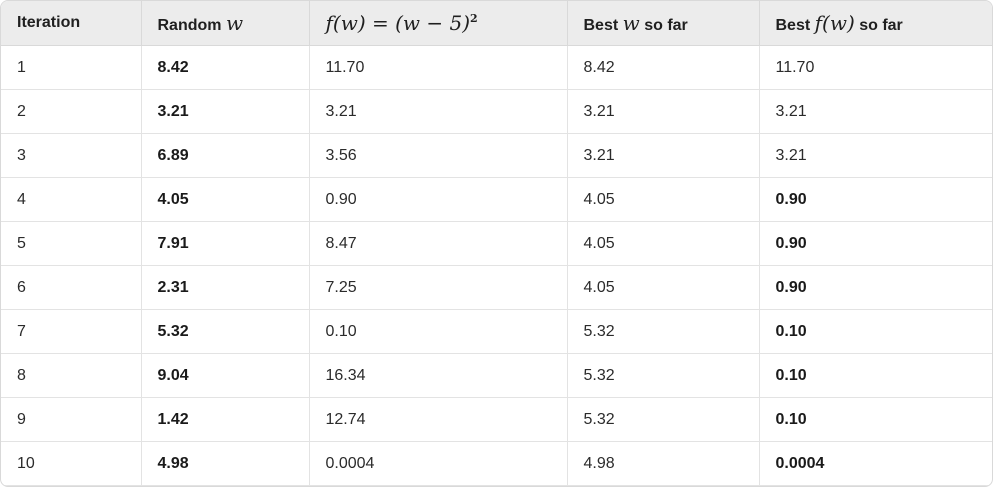 Image resolution: width=994 pixels, height=487 pixels. Describe the element at coordinates (438, 287) in the screenshot. I see `cell-f-w: 7.25` at that location.